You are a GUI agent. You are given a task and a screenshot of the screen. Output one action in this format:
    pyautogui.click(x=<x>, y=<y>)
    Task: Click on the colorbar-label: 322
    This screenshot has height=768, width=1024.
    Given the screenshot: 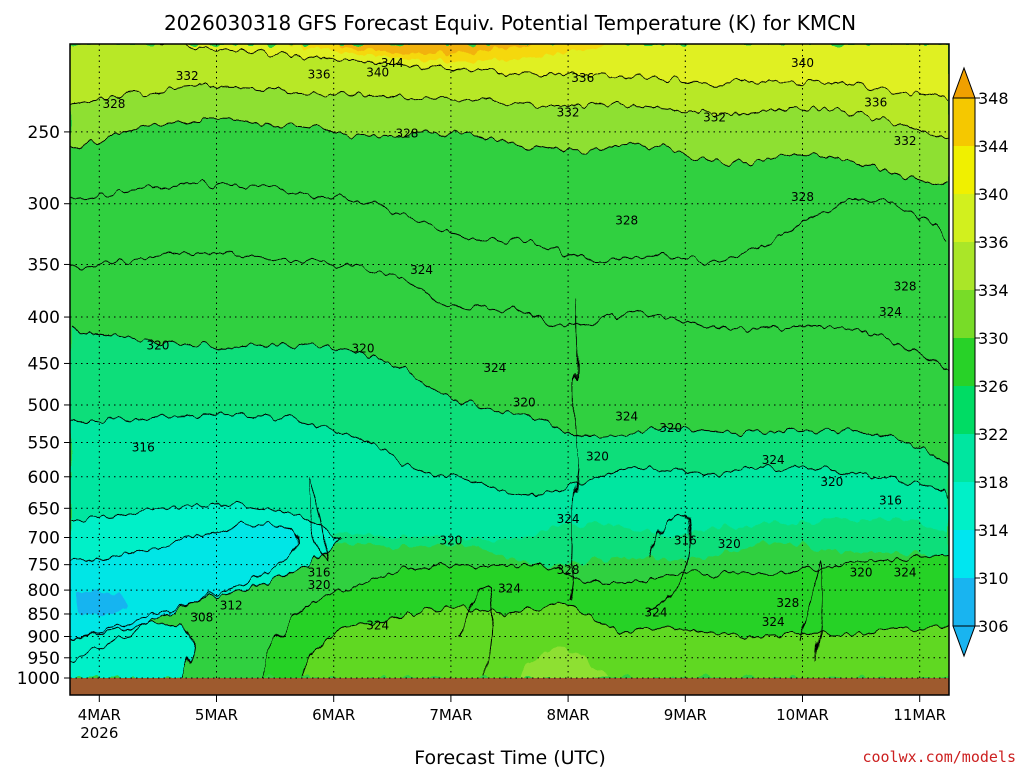 What is the action you would take?
    pyautogui.click(x=993, y=434)
    